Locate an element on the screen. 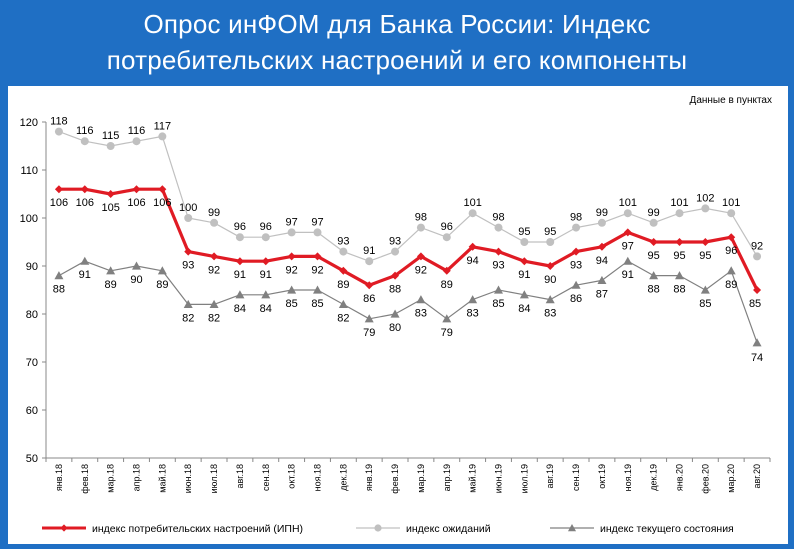  legend-label: индекс потребительских настроений (ИПН) is located at coordinates (197, 529).